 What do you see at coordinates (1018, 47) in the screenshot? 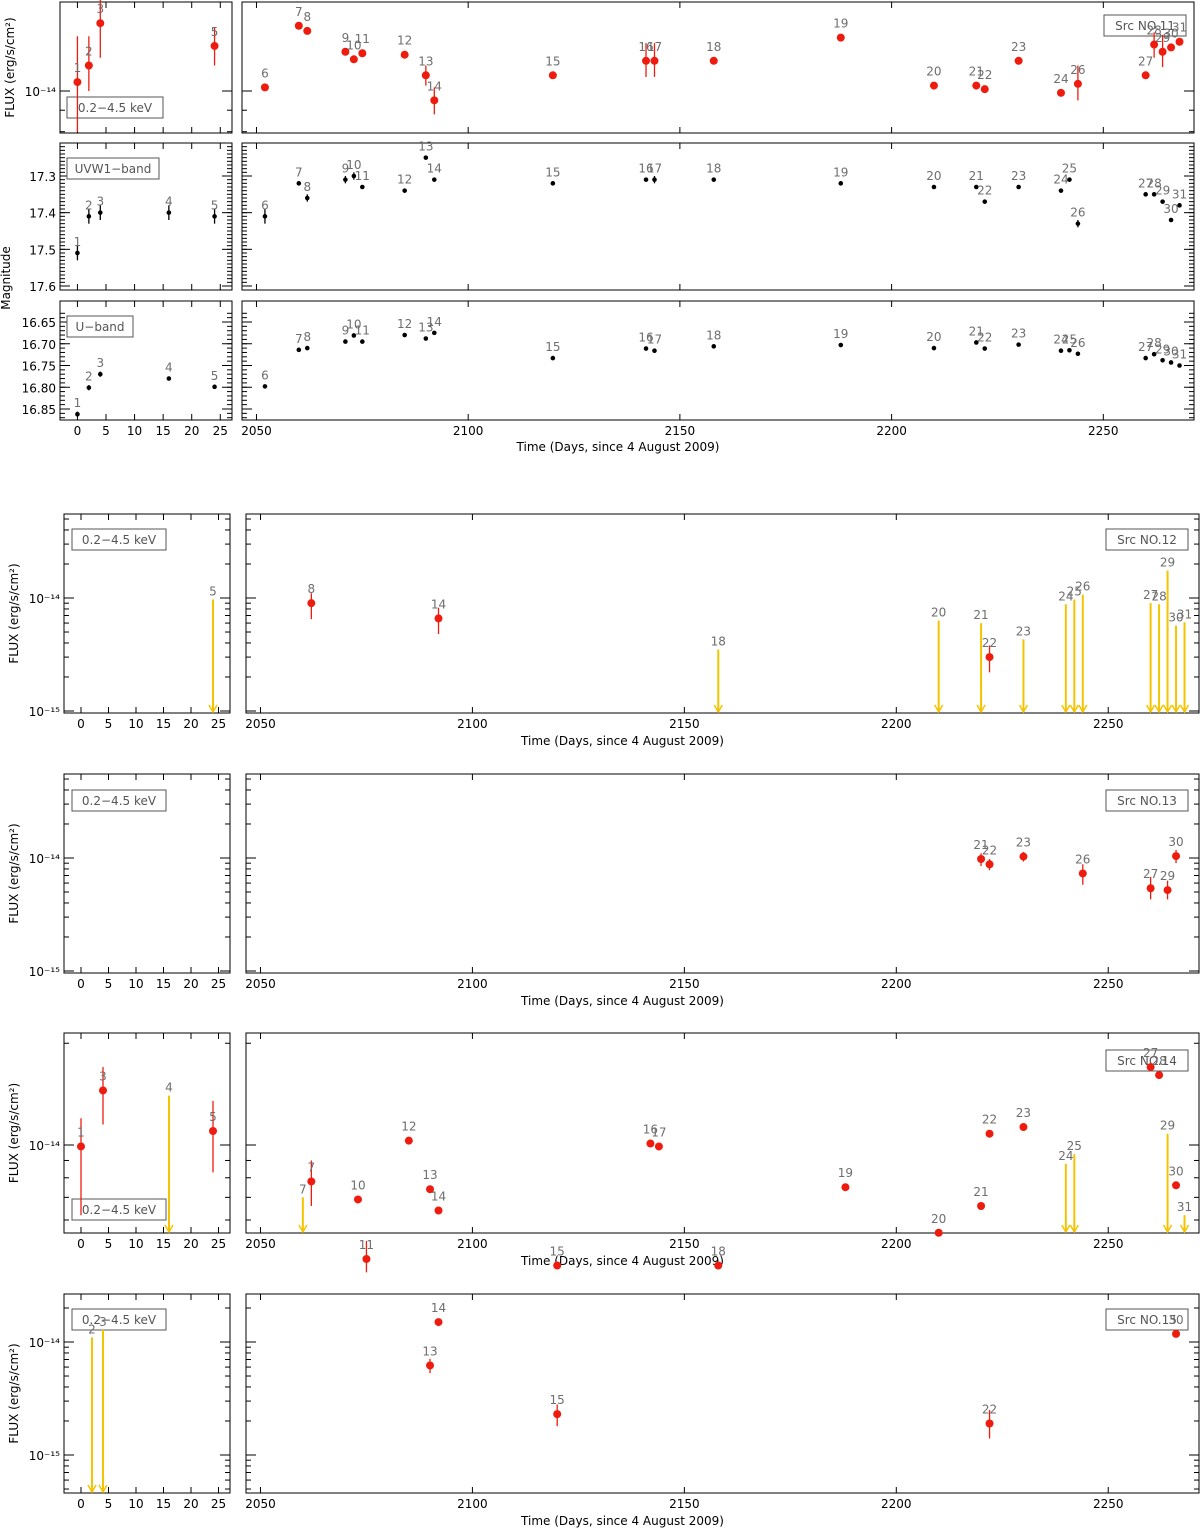
I see `point-label: 23` at bounding box center [1018, 47].